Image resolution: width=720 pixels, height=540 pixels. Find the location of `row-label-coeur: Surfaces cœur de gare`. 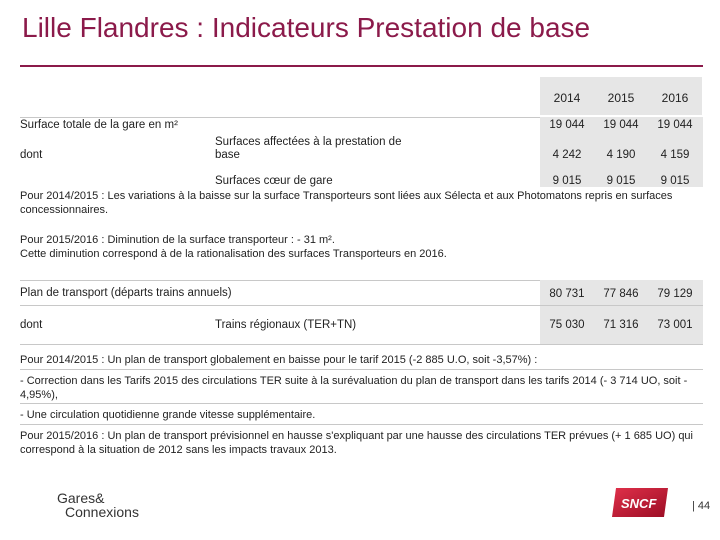

row-label-coeur: Surfaces cœur de gare is located at coordinates (274, 181).